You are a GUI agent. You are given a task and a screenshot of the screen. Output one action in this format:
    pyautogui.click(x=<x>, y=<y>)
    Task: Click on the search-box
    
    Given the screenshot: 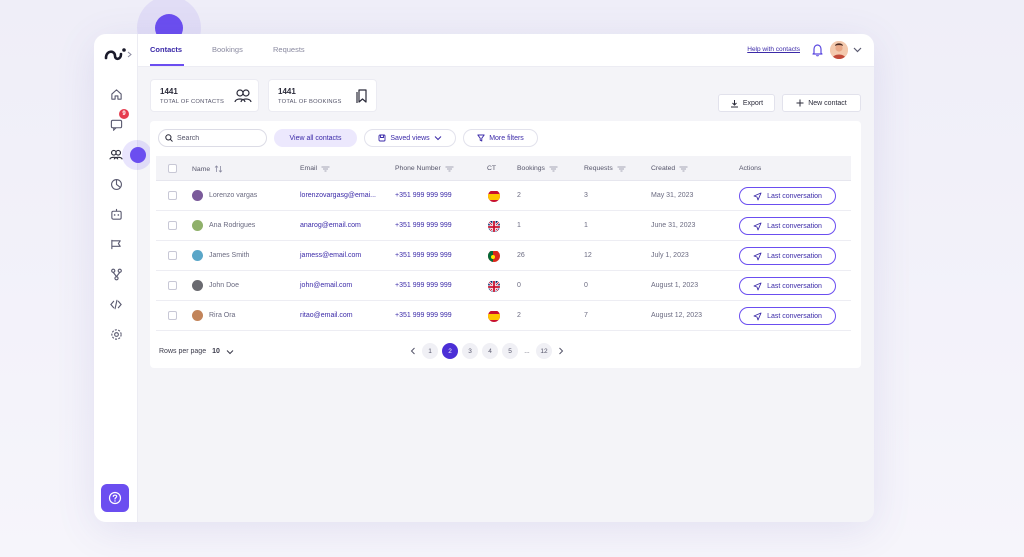 What is the action you would take?
    pyautogui.click(x=212, y=138)
    